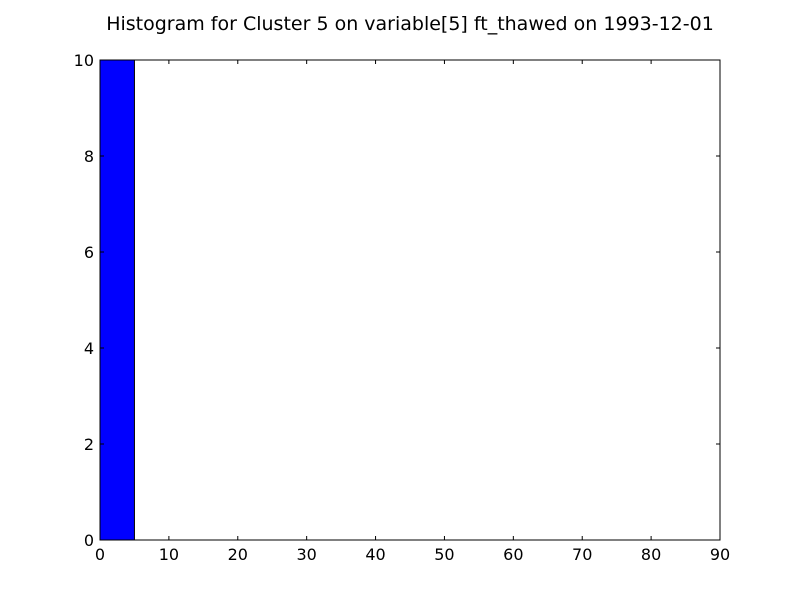 This screenshot has width=800, height=600. What do you see at coordinates (720, 554) in the screenshot?
I see `x-tick-label: 90` at bounding box center [720, 554].